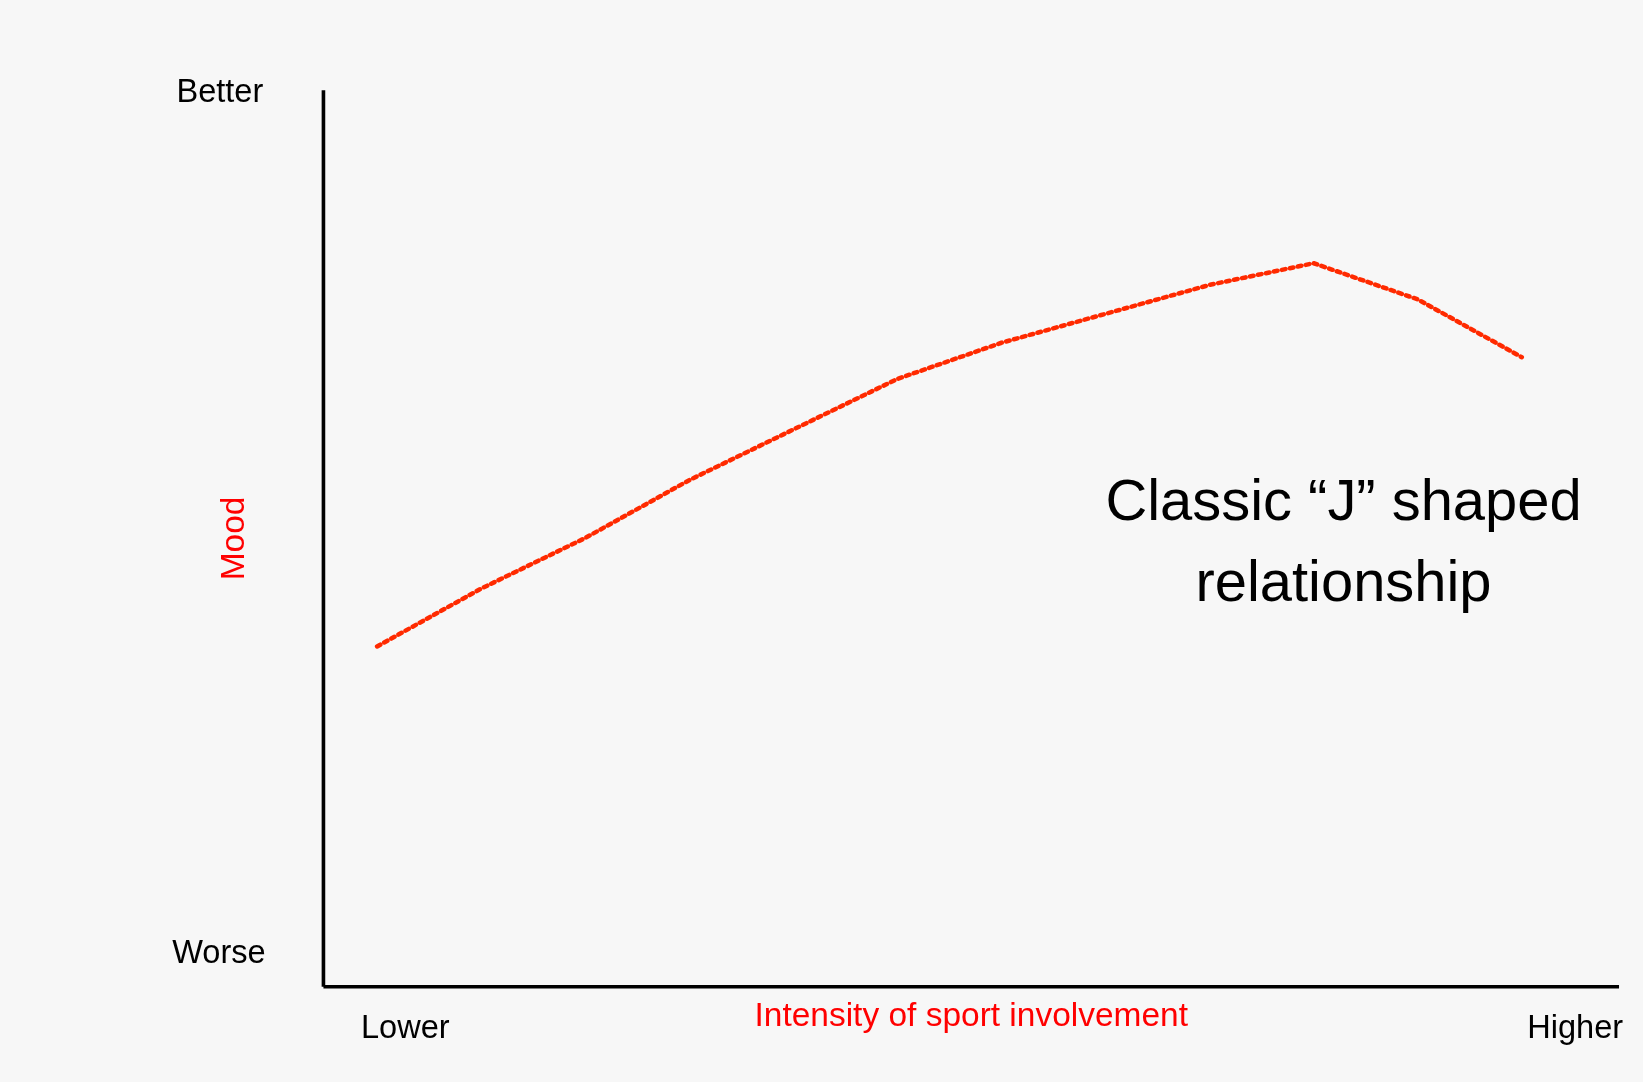 The height and width of the screenshot is (1082, 1643). Describe the element at coordinates (232, 538) in the screenshot. I see `y-axis-title: Mood` at that location.